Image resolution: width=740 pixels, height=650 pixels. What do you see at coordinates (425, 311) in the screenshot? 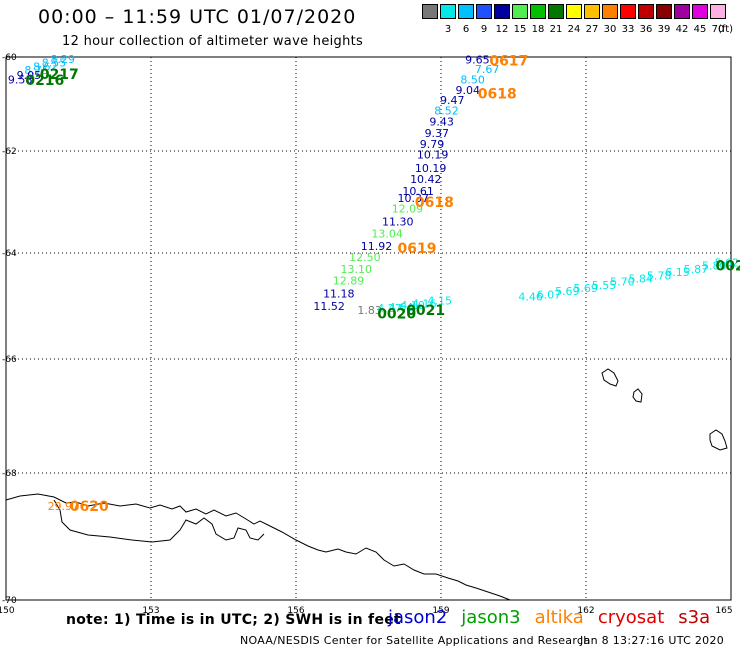
I see `pass-time-label: 0021` at bounding box center [425, 311].